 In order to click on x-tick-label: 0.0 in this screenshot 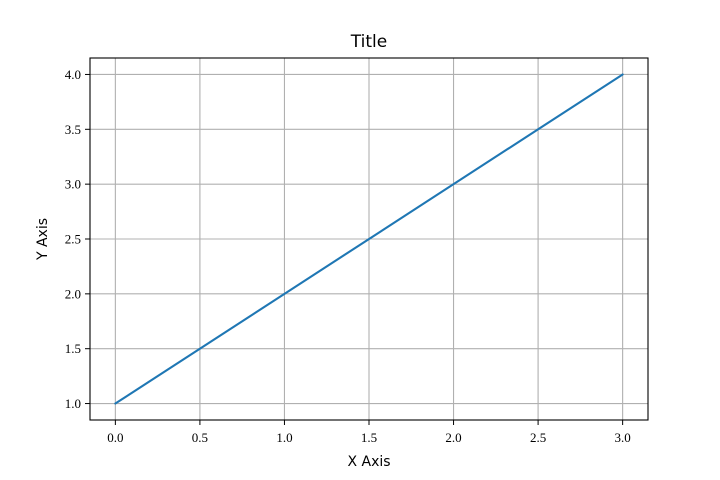, I will do `click(115, 437)`.